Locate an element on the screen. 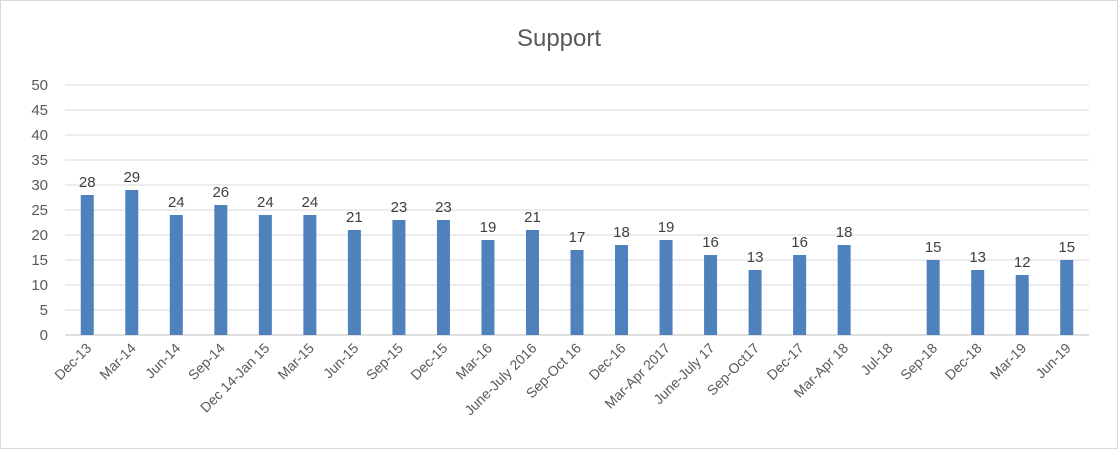  y-tick-label: 30 is located at coordinates (39, 185).